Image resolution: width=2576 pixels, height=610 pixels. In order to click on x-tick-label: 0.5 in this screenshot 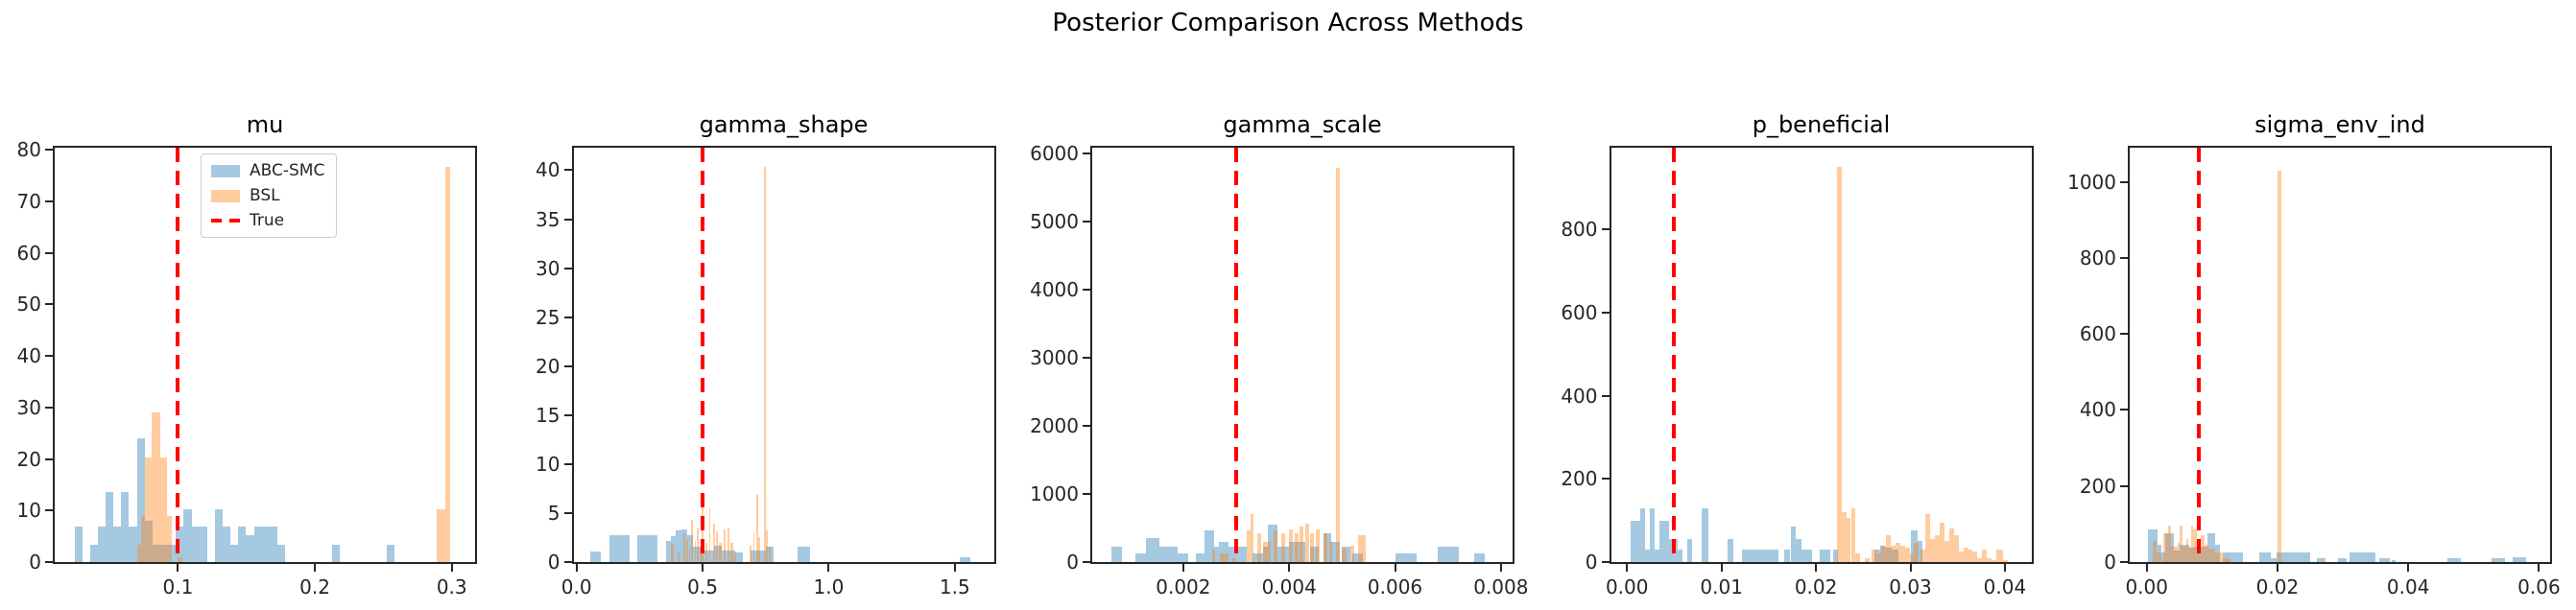, I will do `click(702, 586)`.